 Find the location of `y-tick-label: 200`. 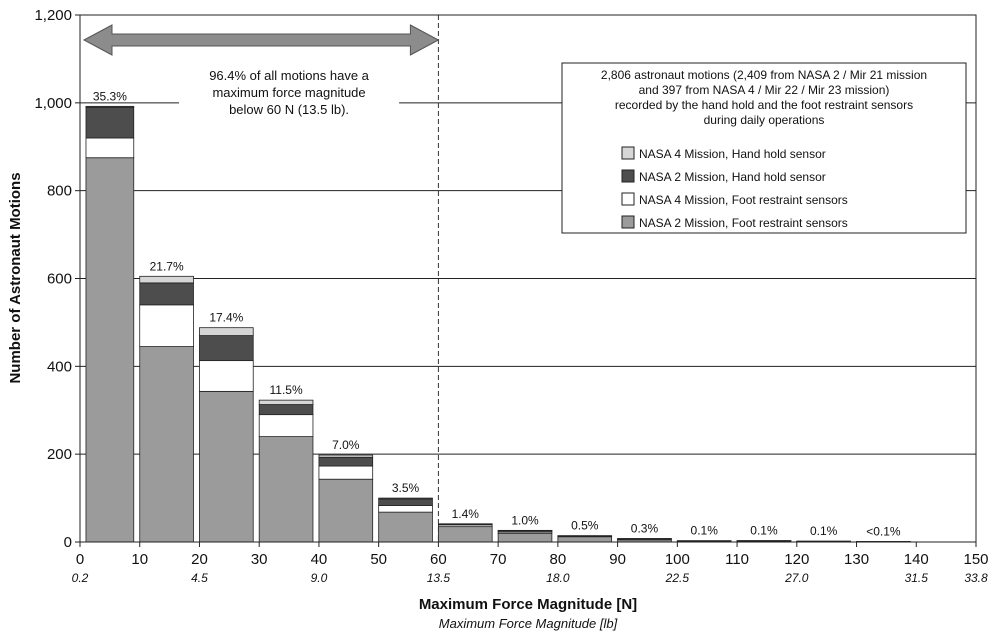

y-tick-label: 200 is located at coordinates (59, 454).